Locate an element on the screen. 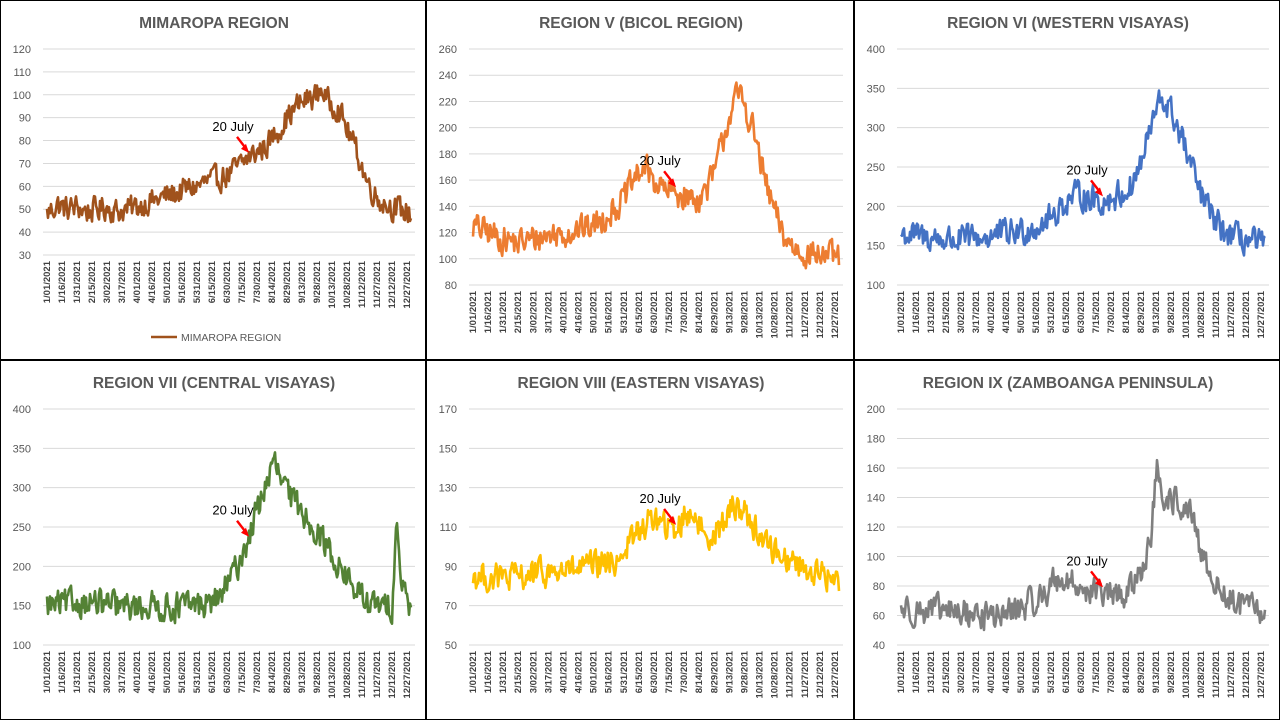 The height and width of the screenshot is (721, 1280). x-tick-label: 2/15/2021 is located at coordinates (92, 671).